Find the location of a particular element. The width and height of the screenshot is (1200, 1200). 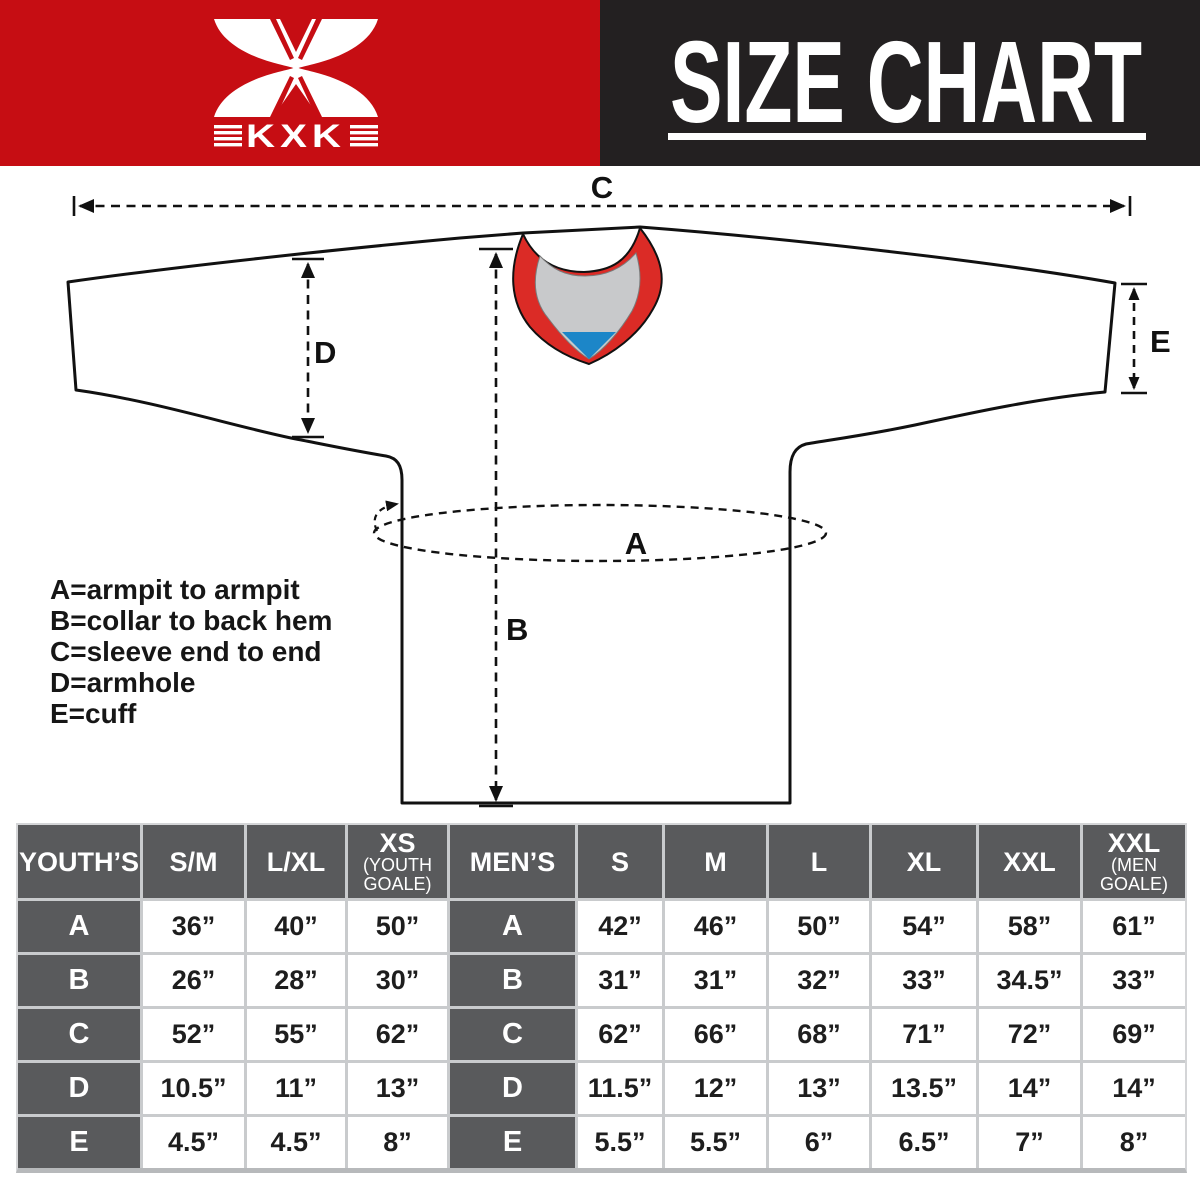

measure-c is located at coordinates (602, 206).